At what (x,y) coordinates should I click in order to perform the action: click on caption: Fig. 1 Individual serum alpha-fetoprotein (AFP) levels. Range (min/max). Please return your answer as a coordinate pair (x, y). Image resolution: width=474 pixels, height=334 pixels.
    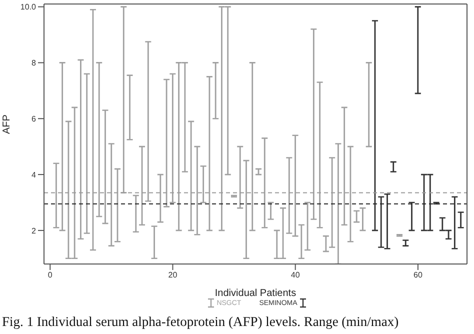
    Looking at the image, I should click on (200, 322).